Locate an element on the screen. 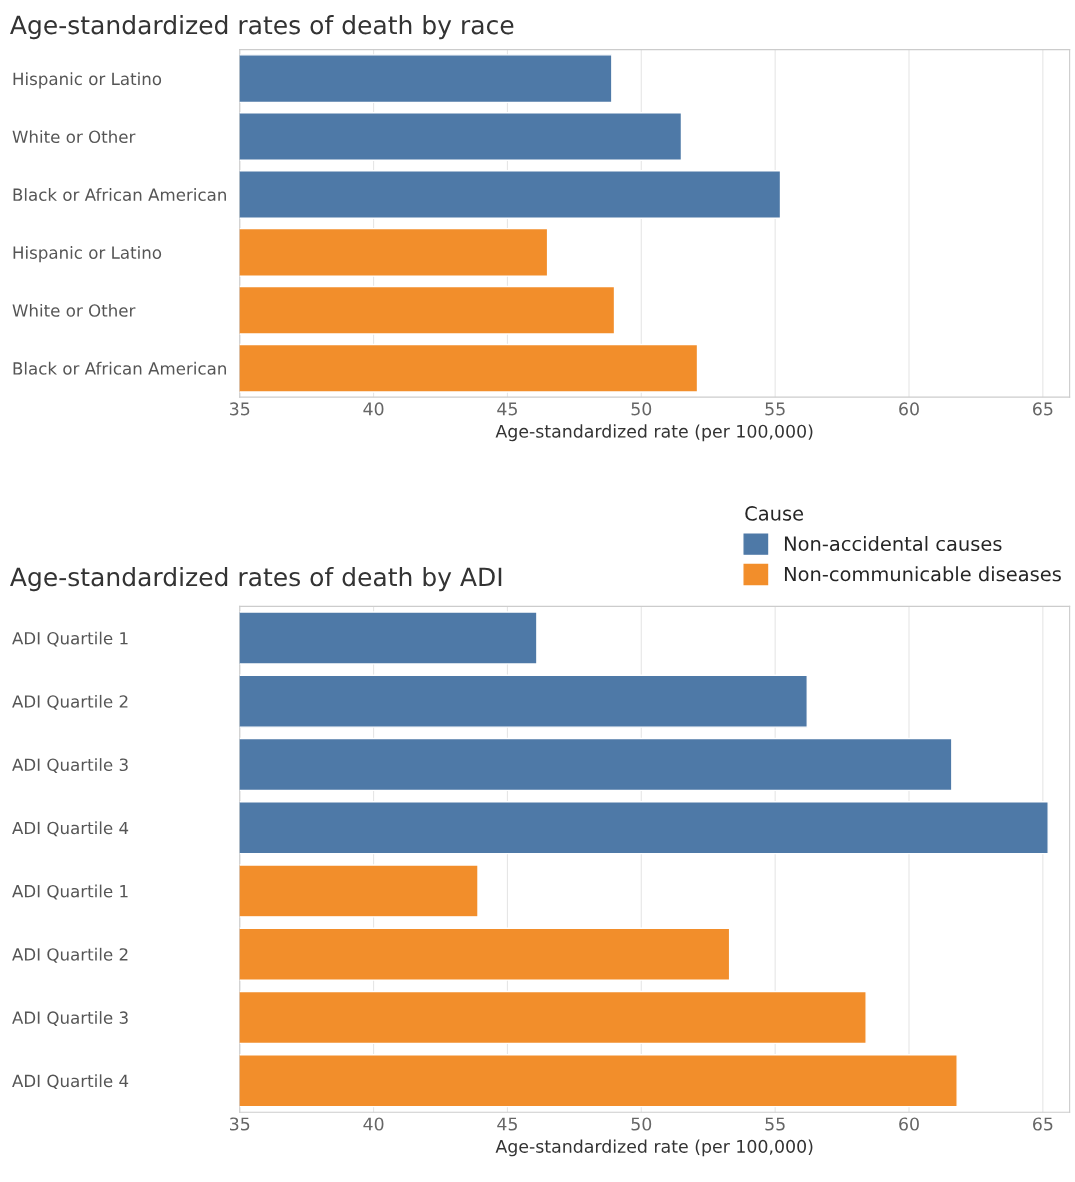 The height and width of the screenshot is (1182, 1075). chart-title: Age-standardized rates of death by ADI is located at coordinates (256, 579).